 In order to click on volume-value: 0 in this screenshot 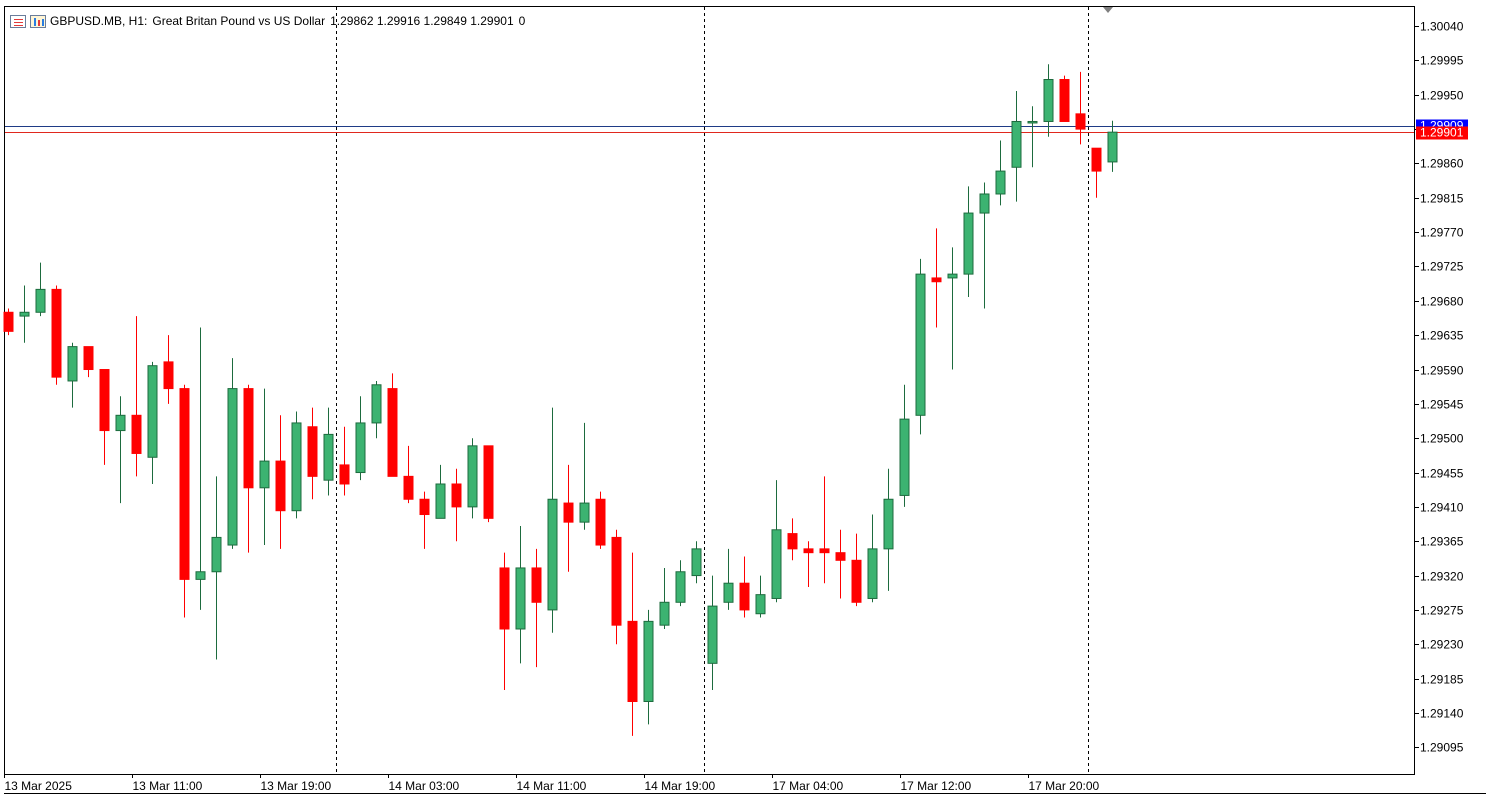, I will do `click(522, 21)`.